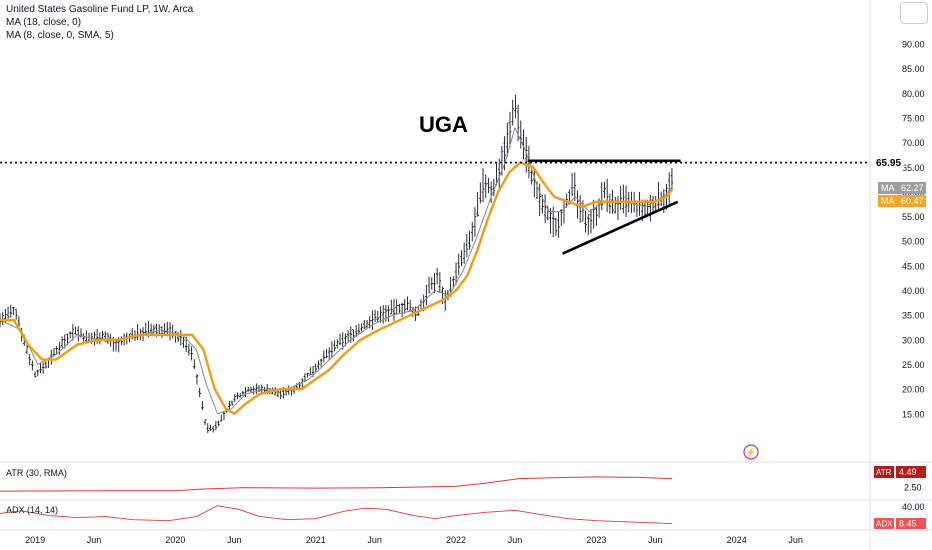 The height and width of the screenshot is (550, 932). What do you see at coordinates (913, 94) in the screenshot?
I see `y-tick-label: 80.00` at bounding box center [913, 94].